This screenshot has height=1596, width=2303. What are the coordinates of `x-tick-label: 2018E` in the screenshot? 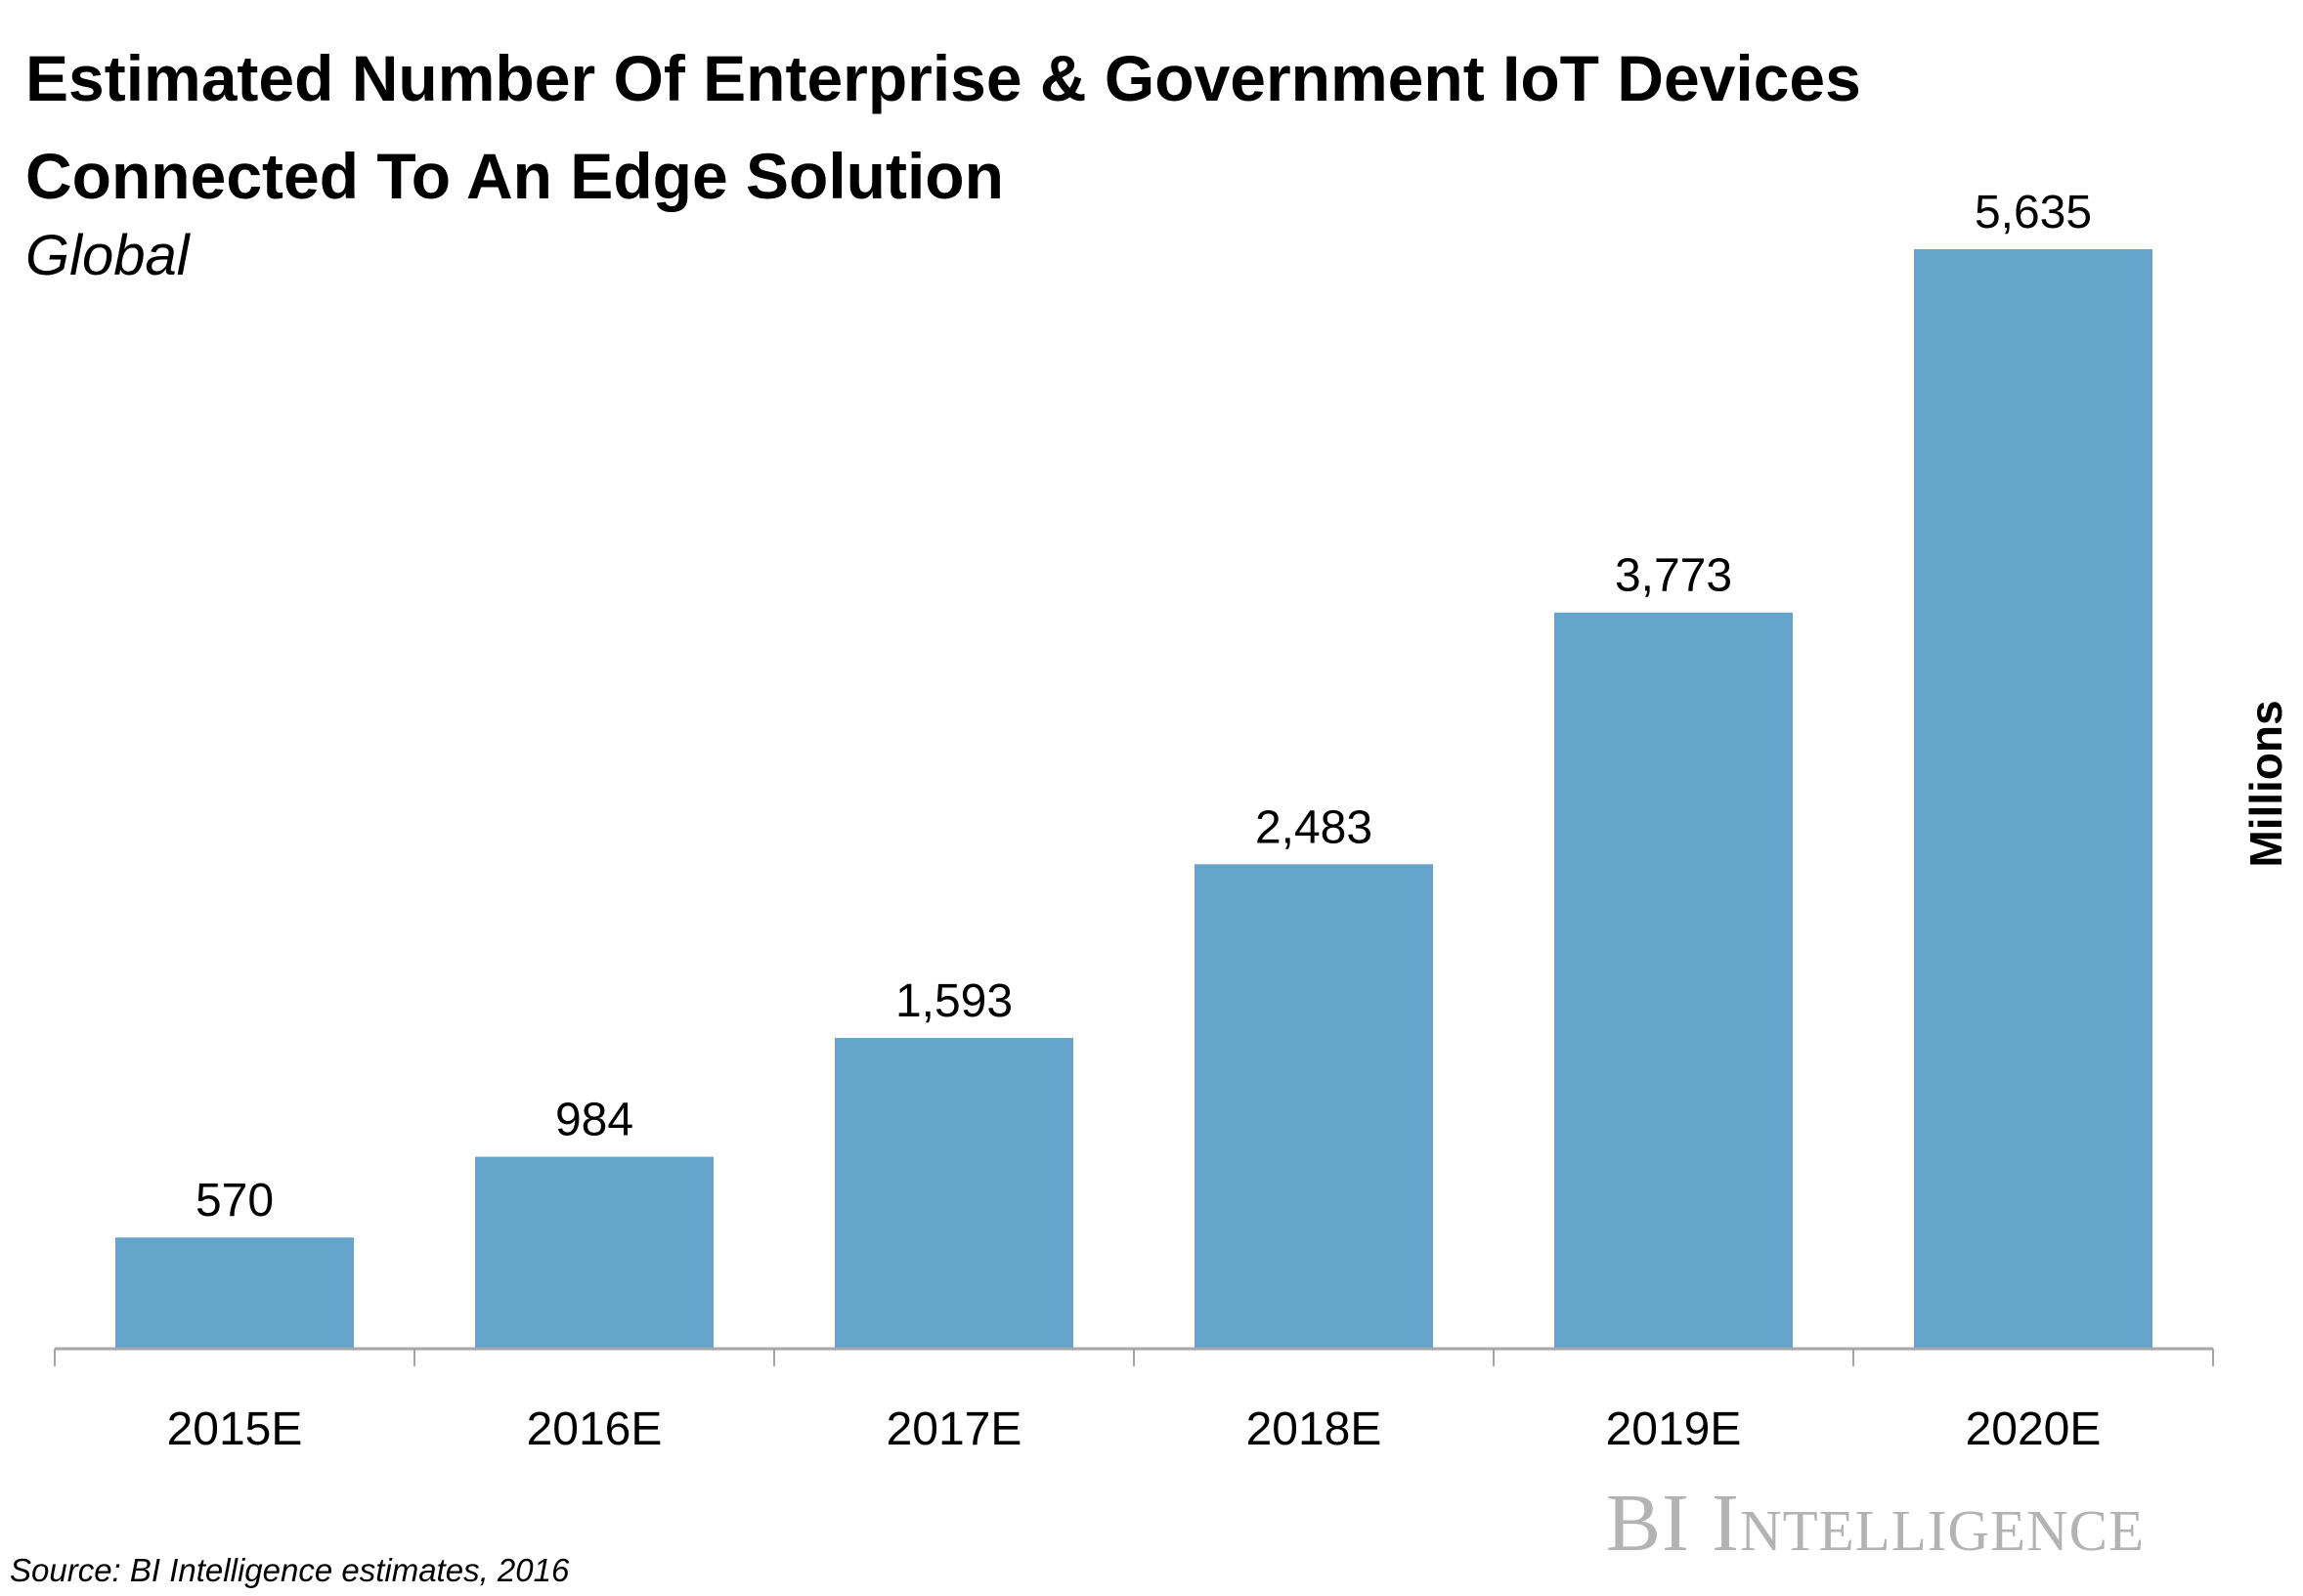 It's located at (1314, 1429).